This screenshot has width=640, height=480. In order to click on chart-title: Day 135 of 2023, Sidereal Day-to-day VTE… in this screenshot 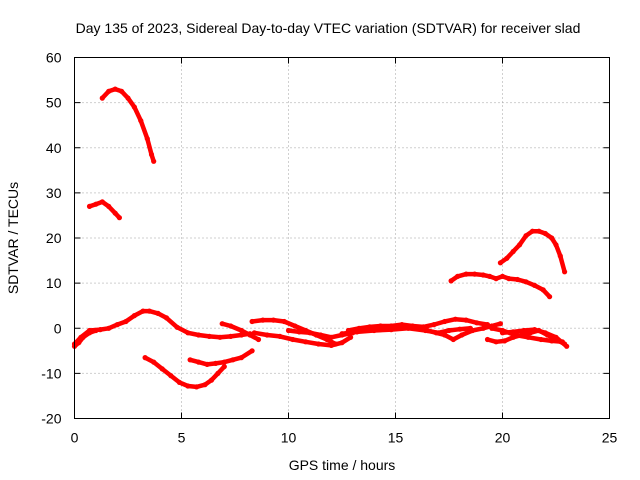, I will do `click(328, 28)`.